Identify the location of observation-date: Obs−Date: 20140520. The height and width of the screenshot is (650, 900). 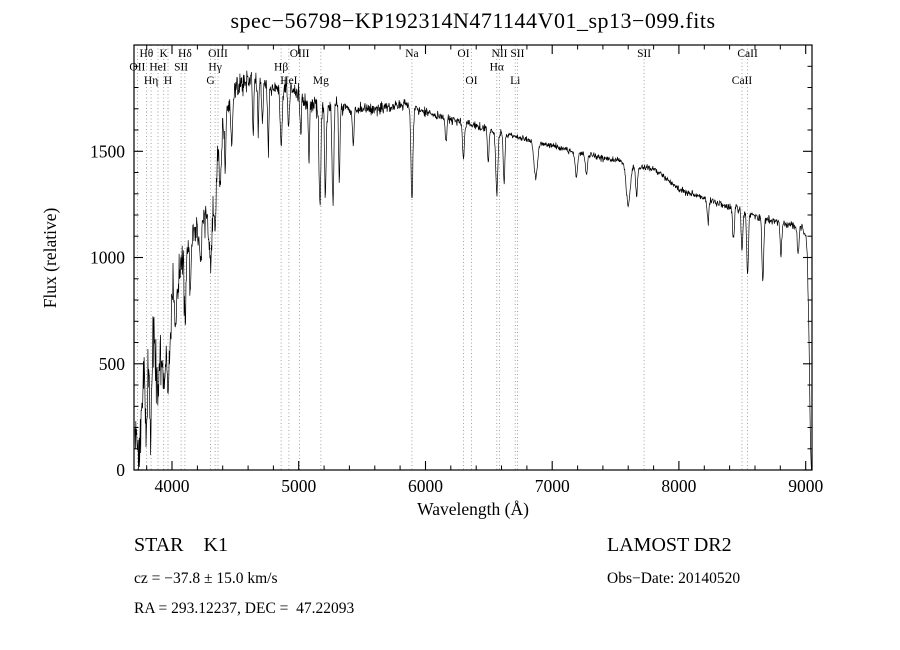
(674, 578).